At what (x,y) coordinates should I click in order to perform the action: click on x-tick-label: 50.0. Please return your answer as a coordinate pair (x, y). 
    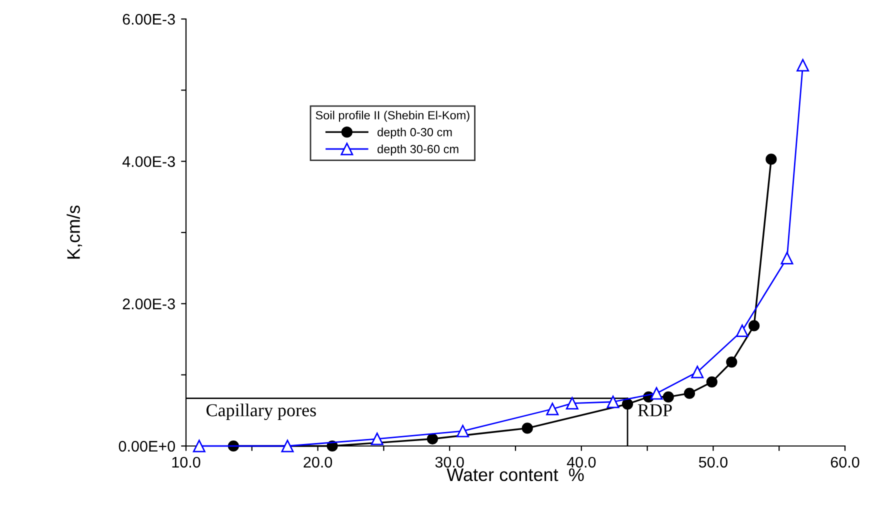
    Looking at the image, I should click on (713, 462).